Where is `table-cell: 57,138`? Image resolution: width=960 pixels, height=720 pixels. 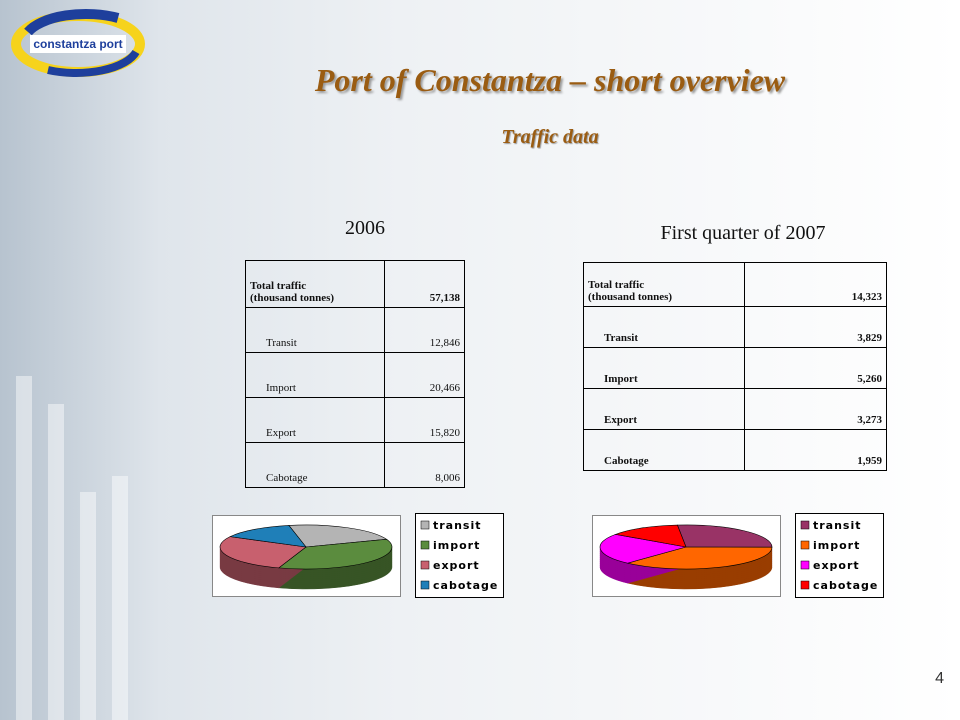
table-cell: 57,138 is located at coordinates (424, 284).